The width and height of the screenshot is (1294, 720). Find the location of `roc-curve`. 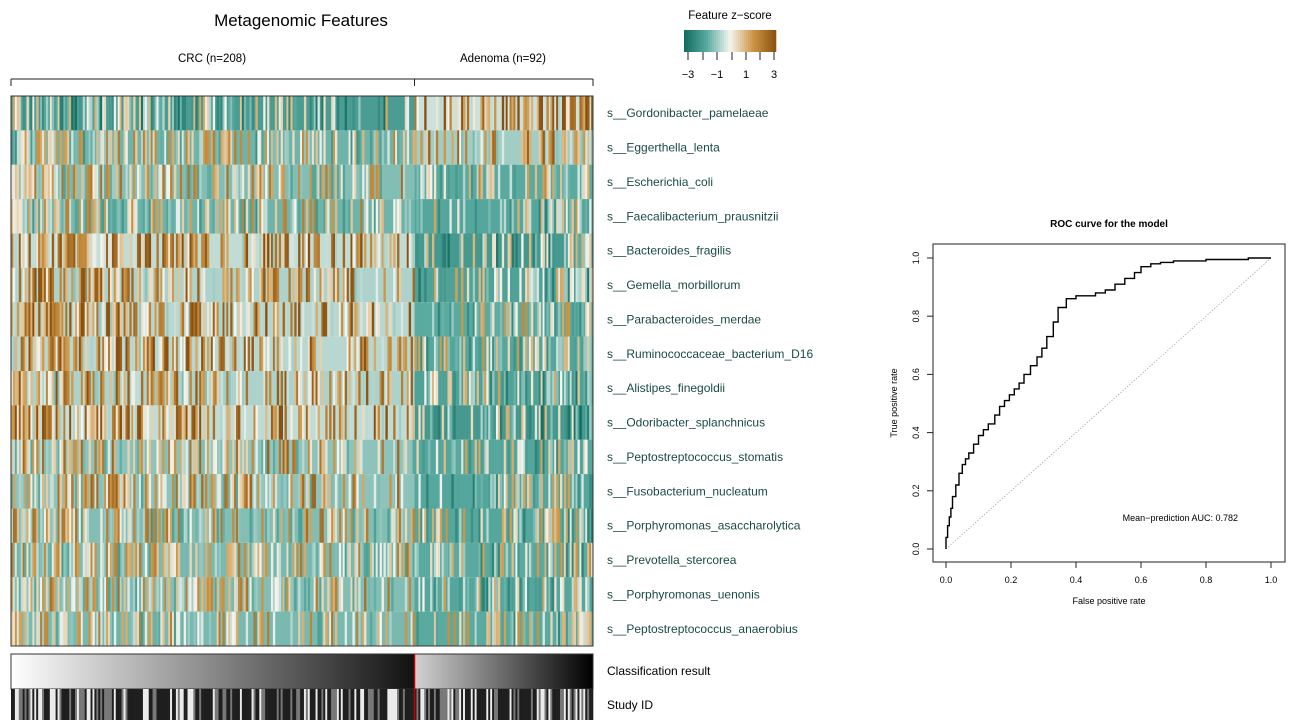

roc-curve is located at coordinates (1108, 403).